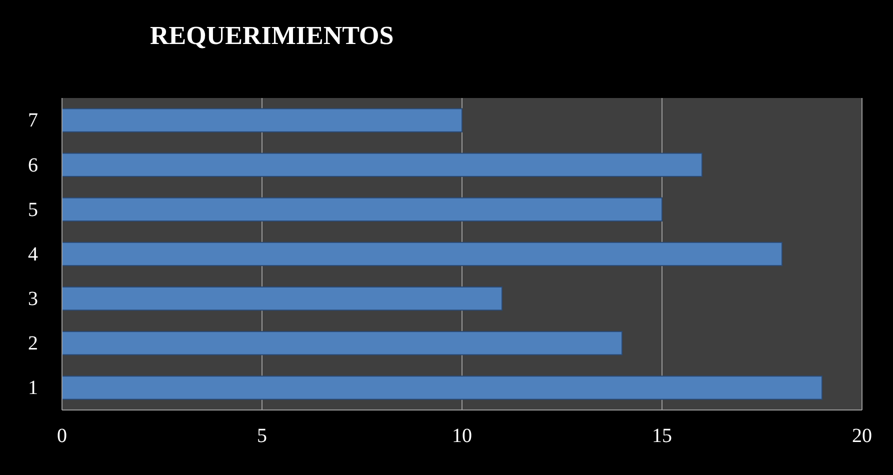 The image size is (893, 475). What do you see at coordinates (33, 343) in the screenshot?
I see `y-tick-label: 2` at bounding box center [33, 343].